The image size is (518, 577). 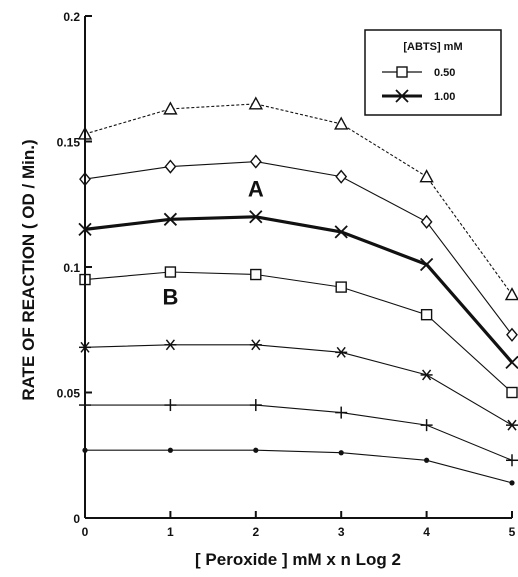 What do you see at coordinates (76, 519) in the screenshot?
I see `y-tick-label: 0` at bounding box center [76, 519].